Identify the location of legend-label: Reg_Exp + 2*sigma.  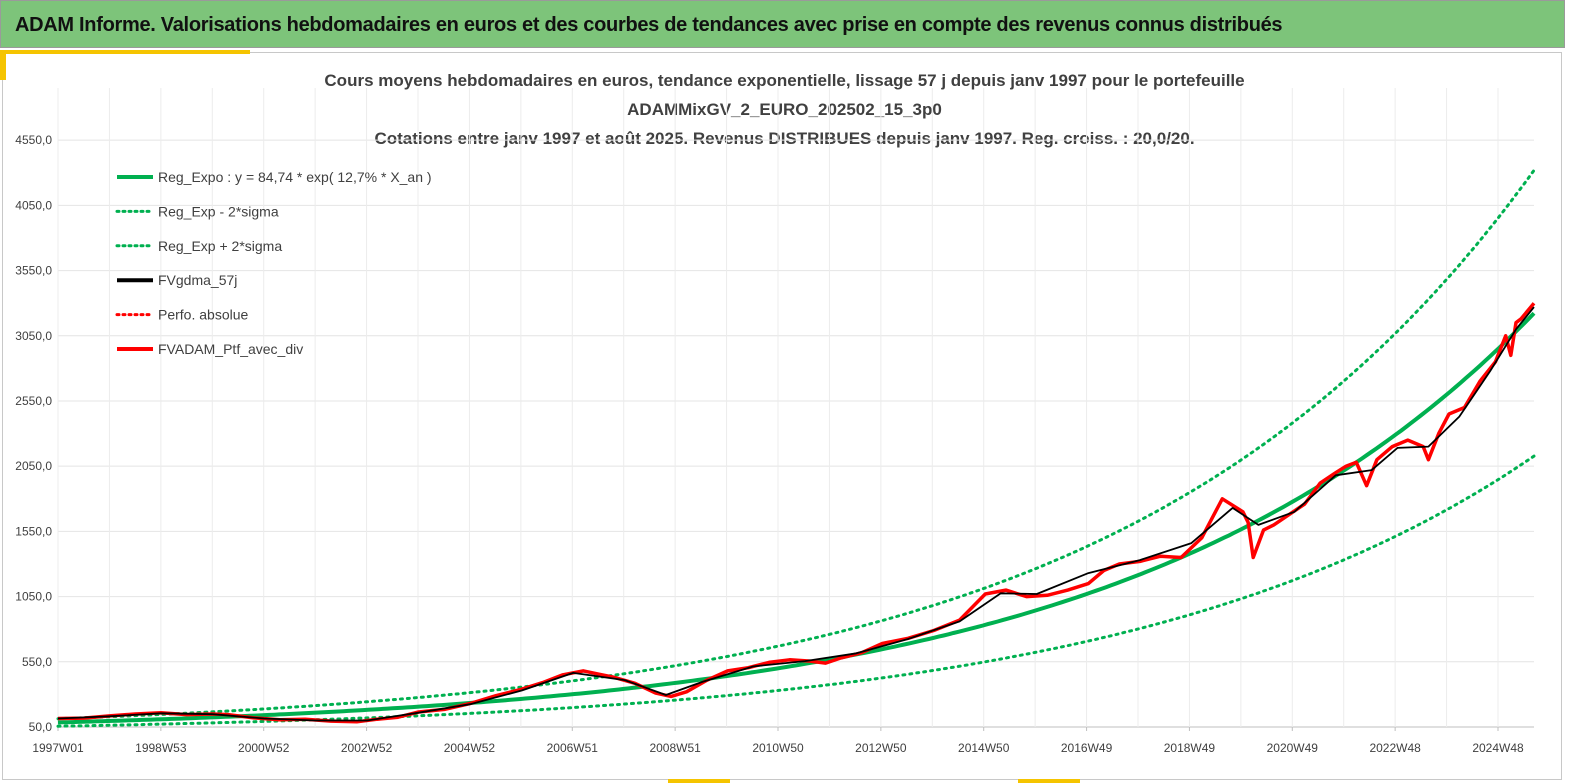
(220, 246).